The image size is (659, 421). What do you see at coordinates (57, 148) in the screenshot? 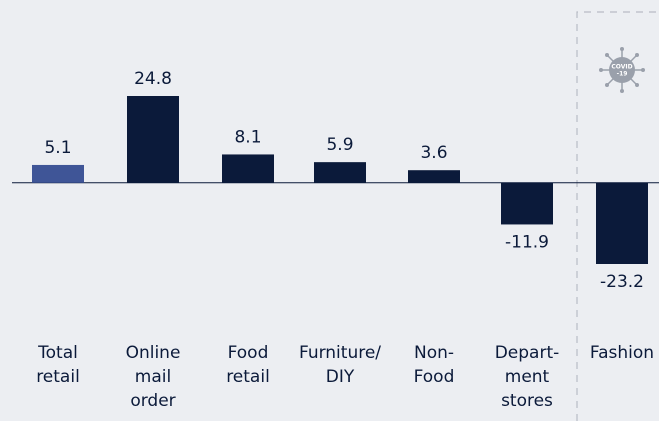
I see `value-label: 5.1` at bounding box center [57, 148].